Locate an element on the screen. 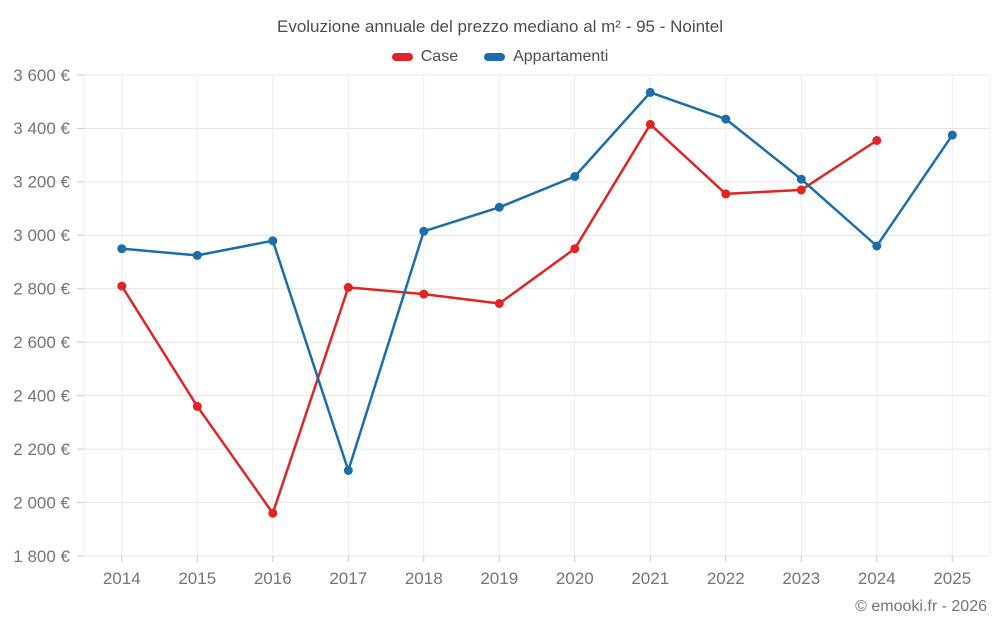 The image size is (1000, 625). legend-label-case: Case is located at coordinates (439, 56).